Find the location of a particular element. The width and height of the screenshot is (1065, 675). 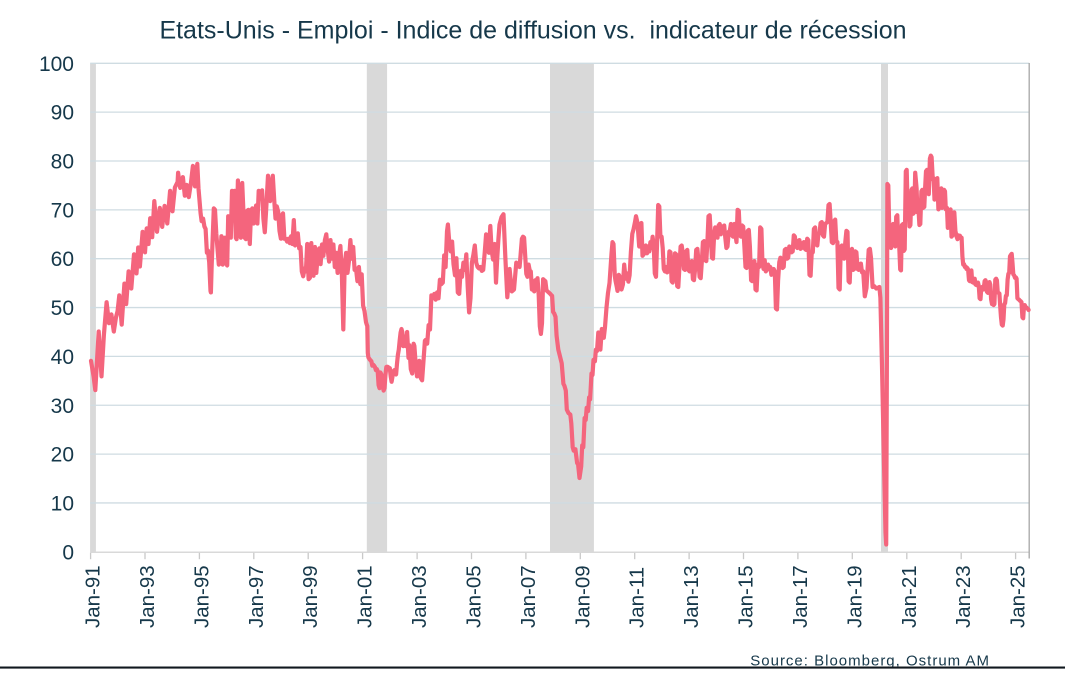

svg-text: Jan-13 is located at coordinates (691, 596).